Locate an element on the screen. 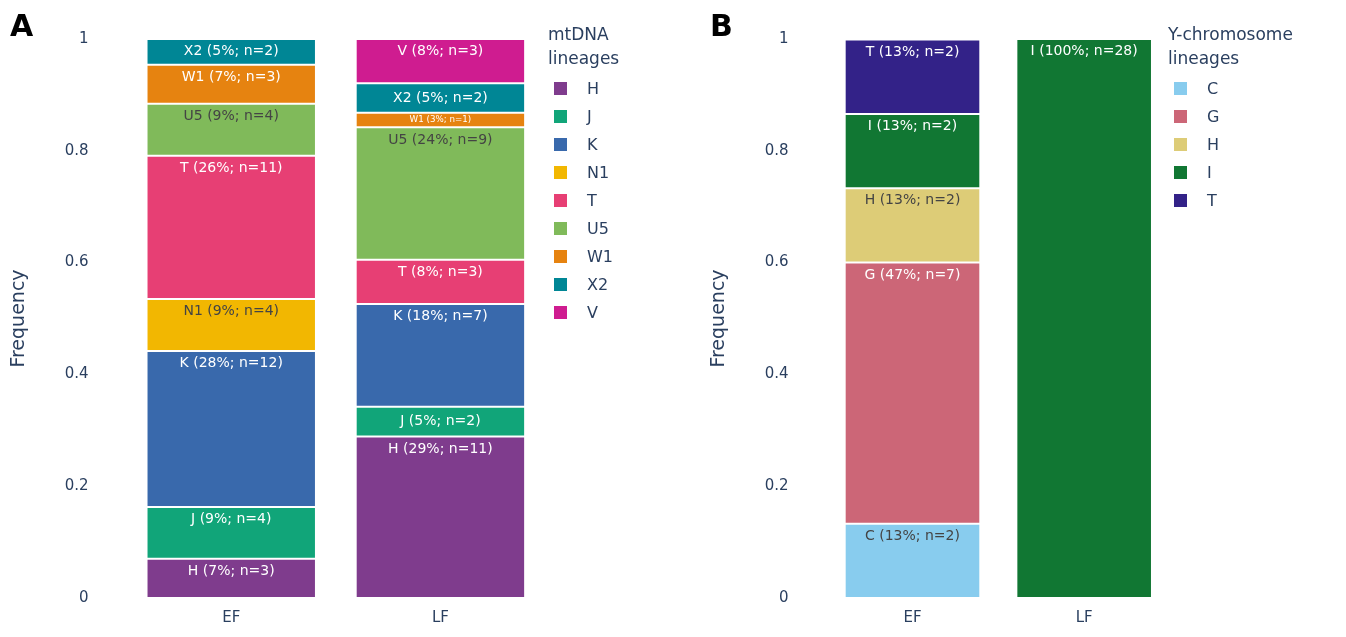 The height and width of the screenshot is (637, 1346). data-label: I (100%; n=28) is located at coordinates (1084, 50).